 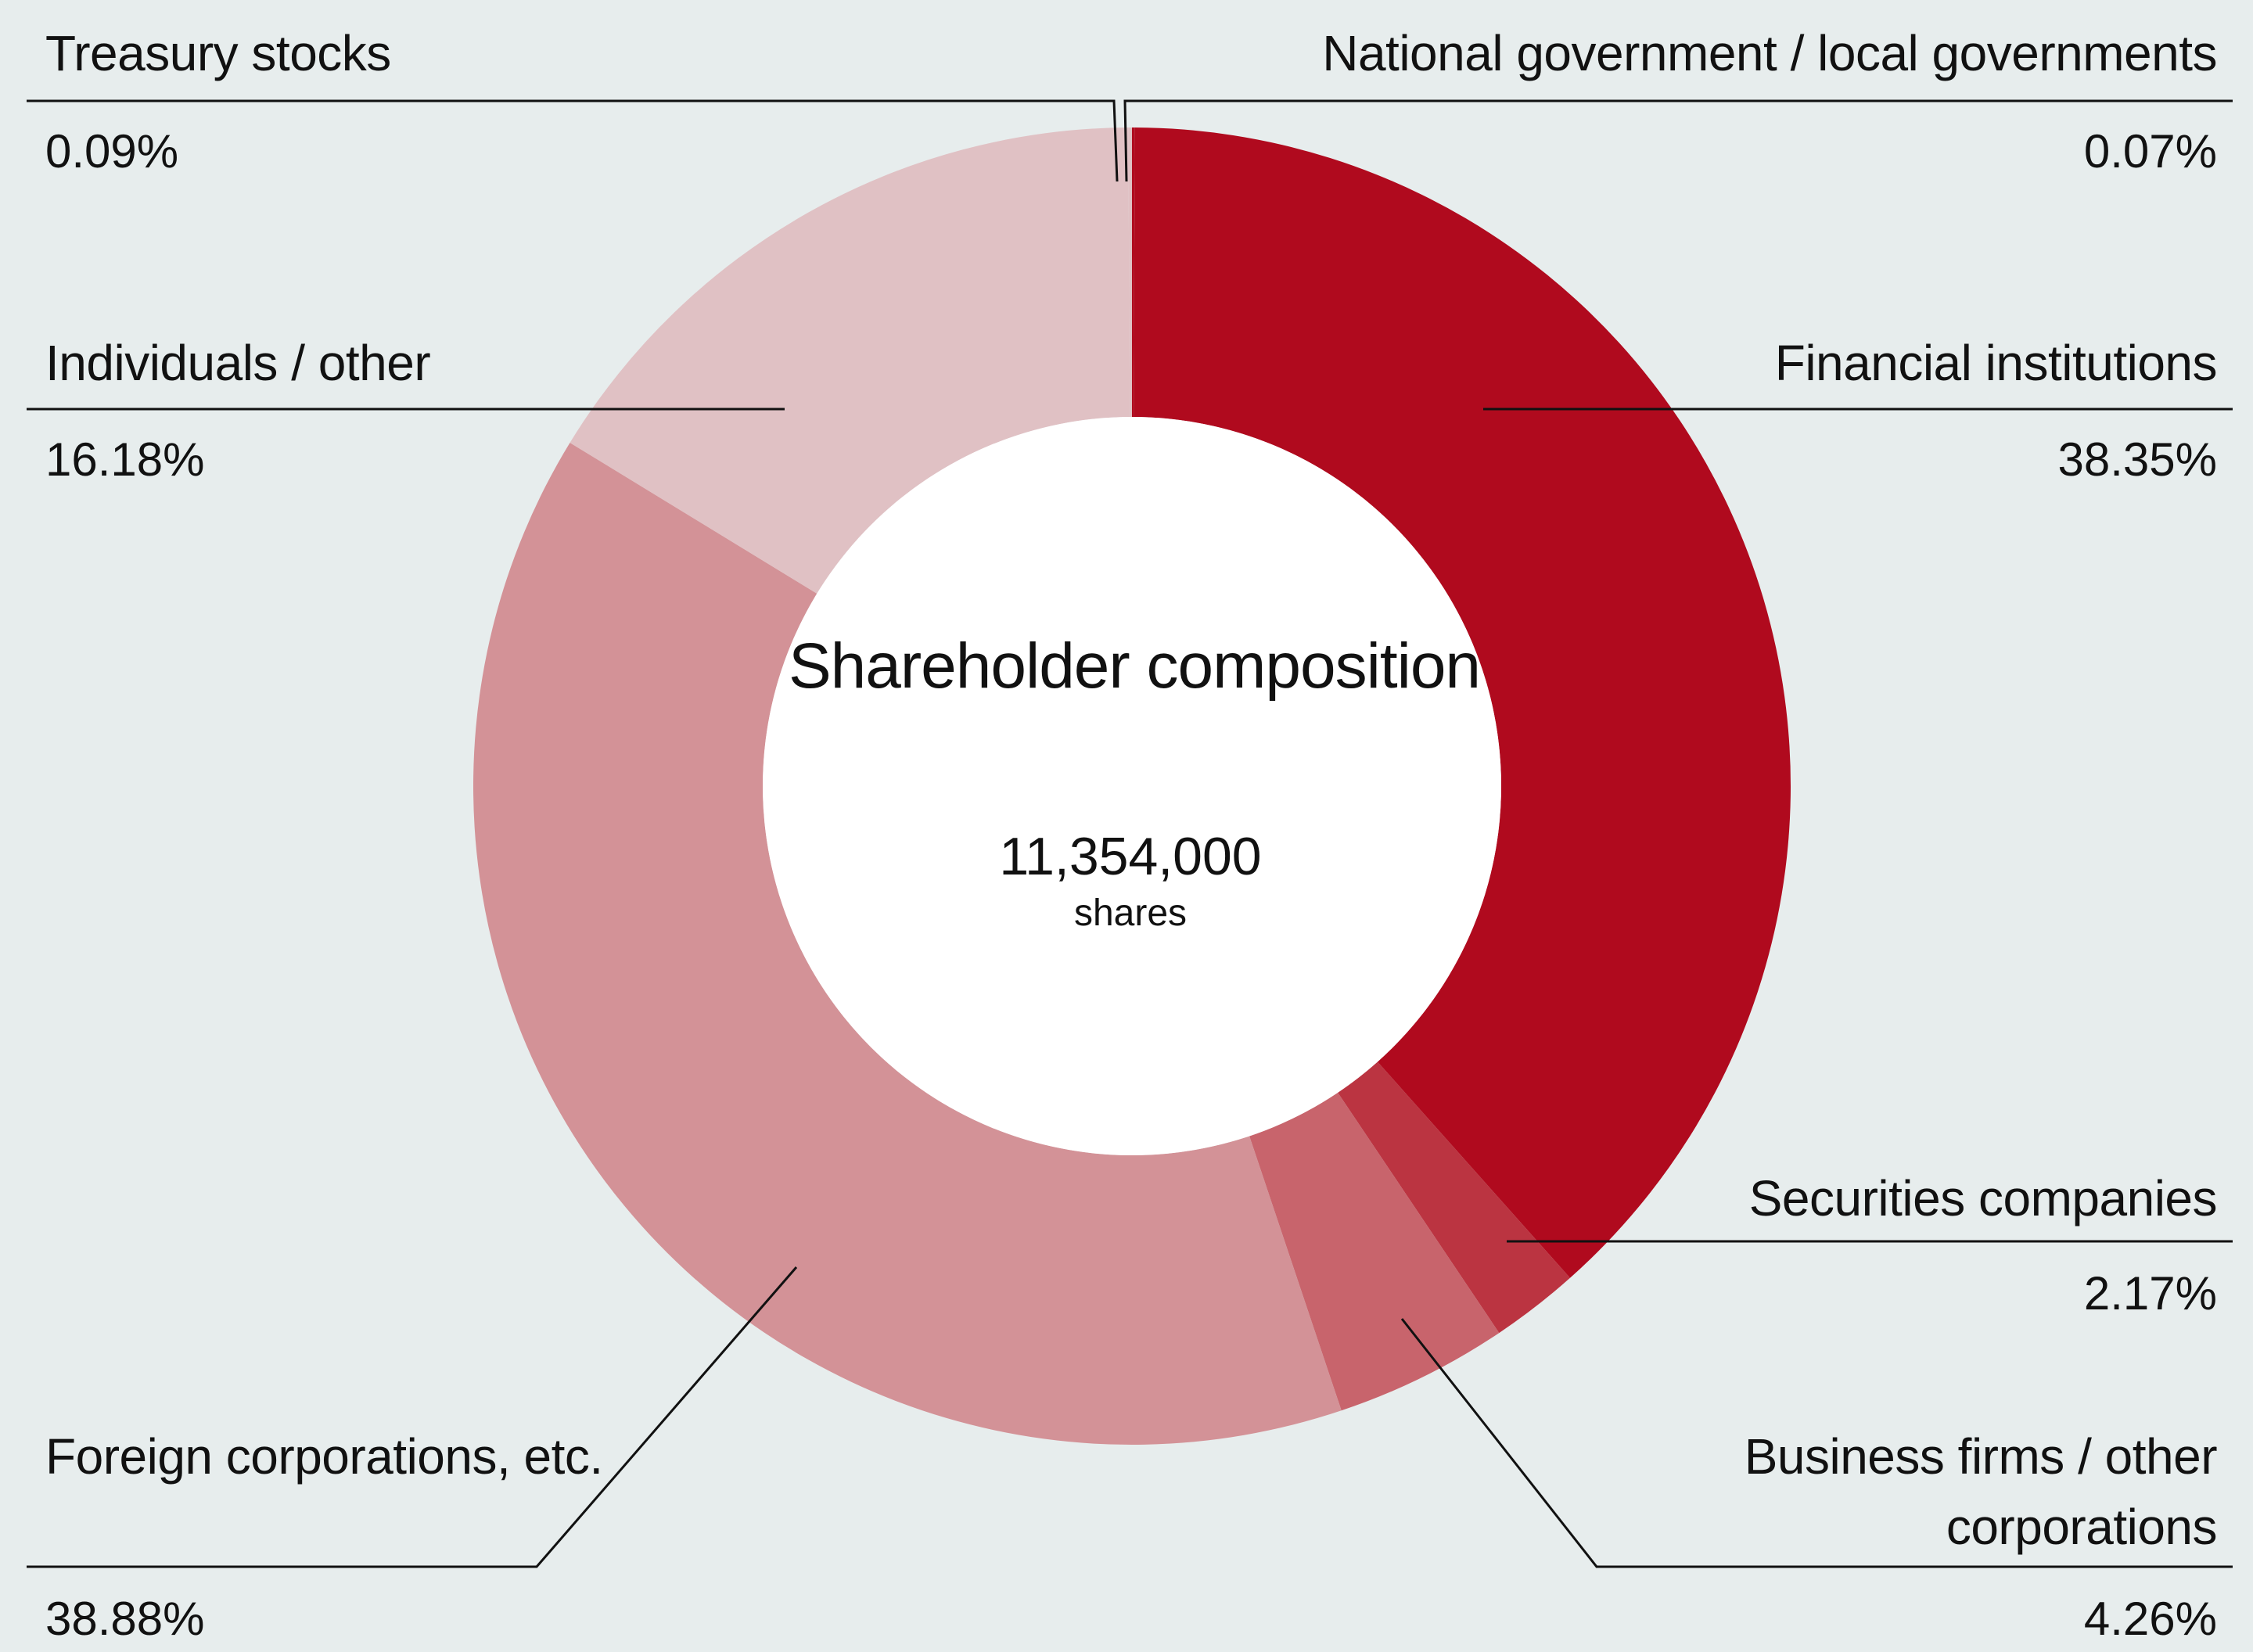 I want to click on leader-line-foreign, so click(x=412, y=1417).